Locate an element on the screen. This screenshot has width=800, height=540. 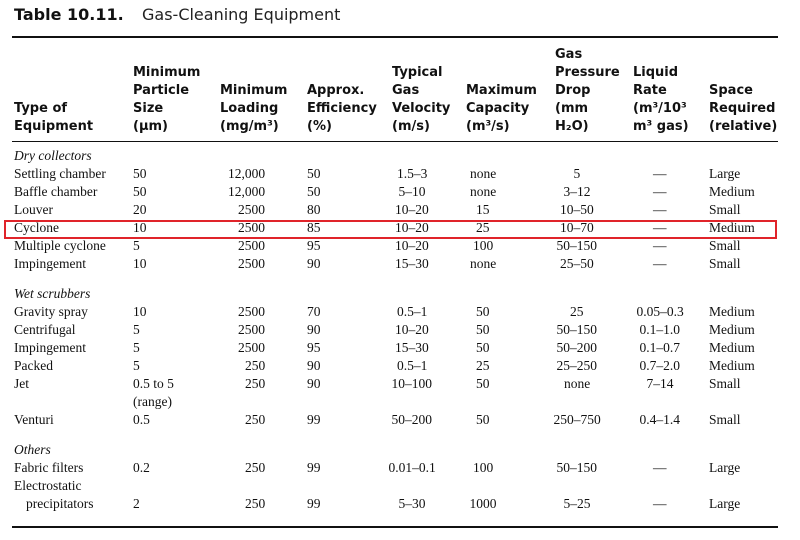
cell: 0.5 to 5 is located at coordinates (153, 383).